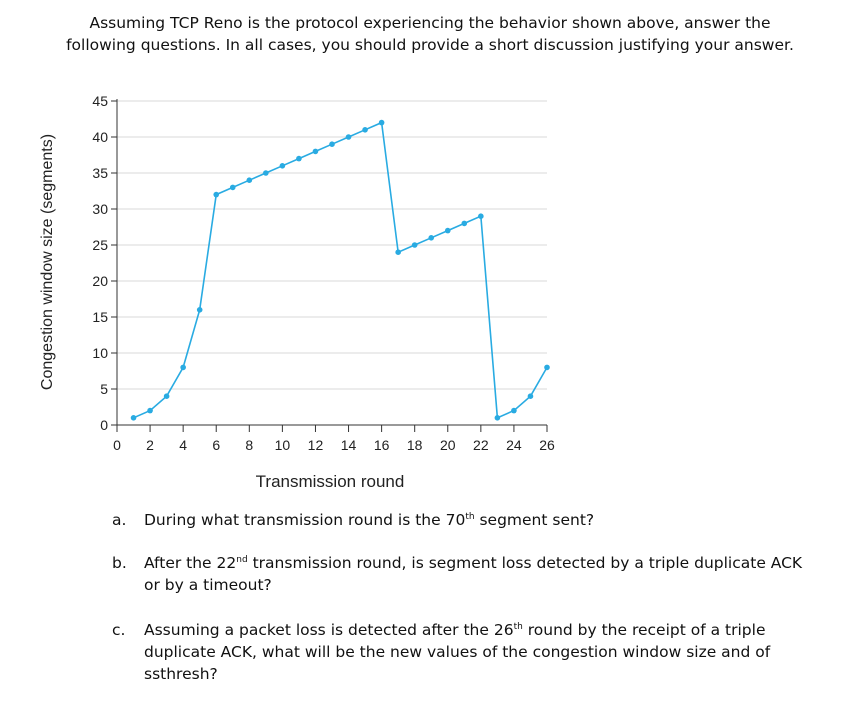 The image size is (845, 701). Describe the element at coordinates (150, 445) in the screenshot. I see `x-tick-label: 2` at that location.